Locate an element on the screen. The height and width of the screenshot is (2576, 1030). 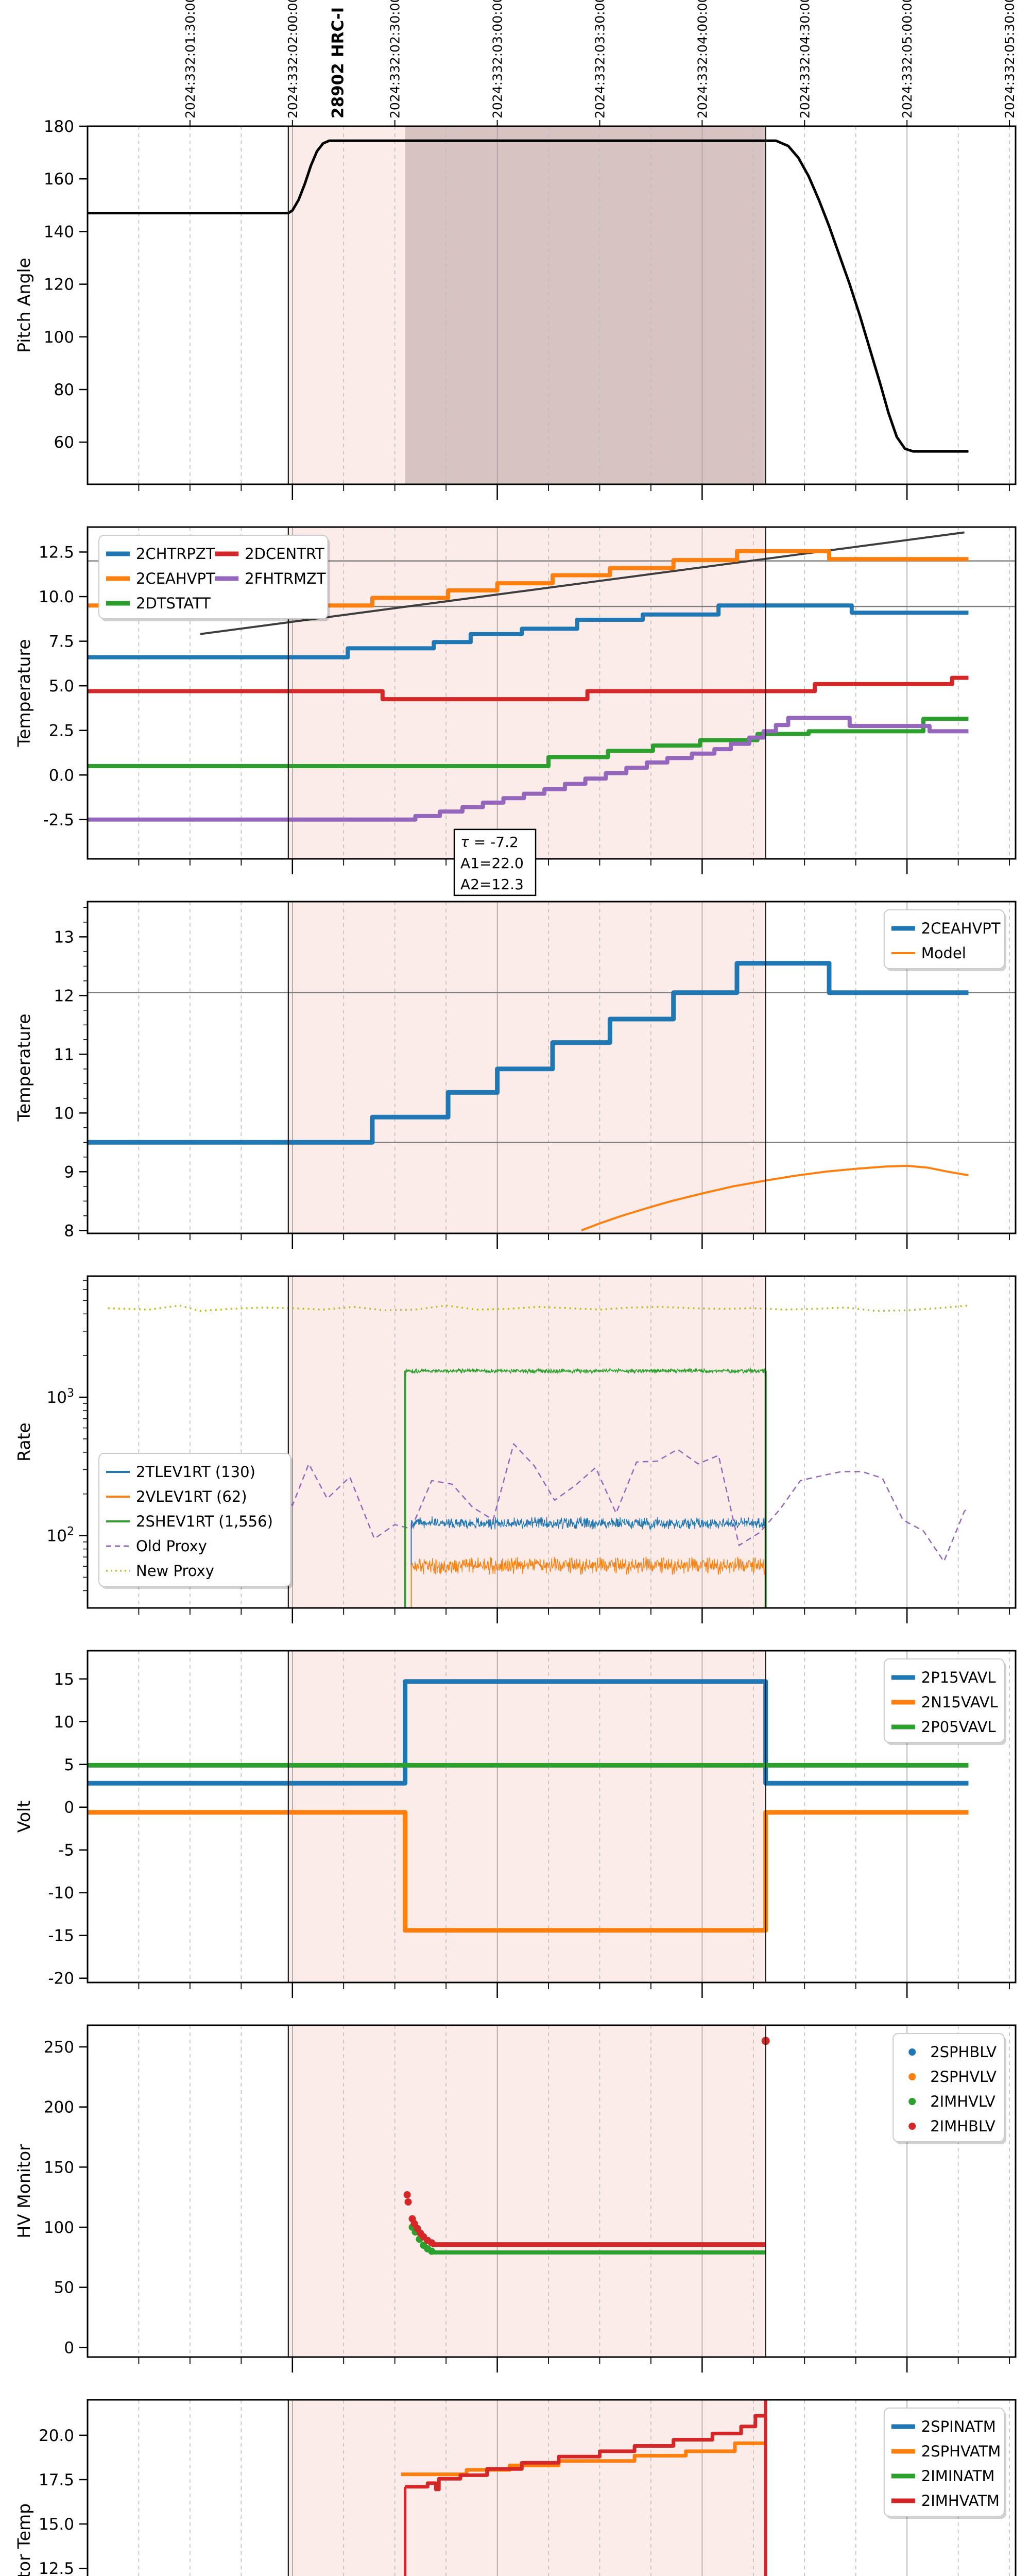
y-tick-label: -15 is located at coordinates (61, 1936).